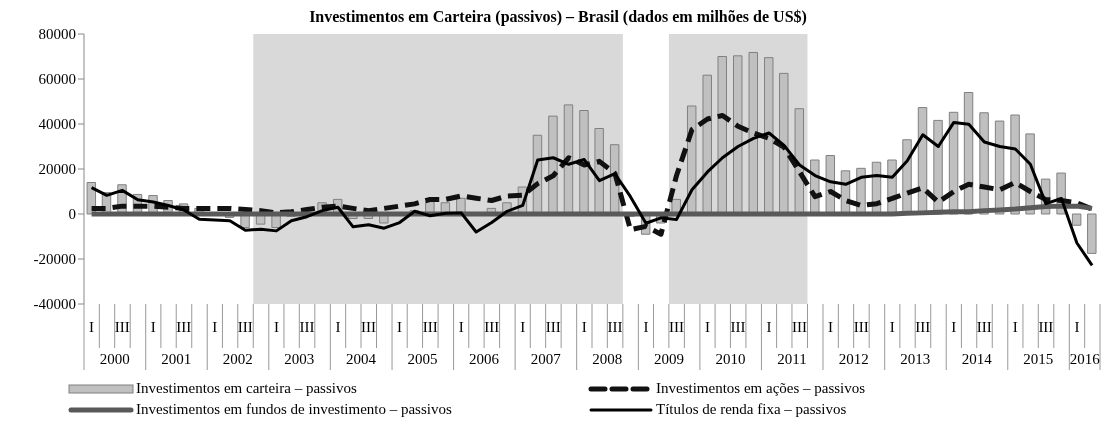 The width and height of the screenshot is (1116, 439). I want to click on x-tick-label: 2003, so click(299, 359).